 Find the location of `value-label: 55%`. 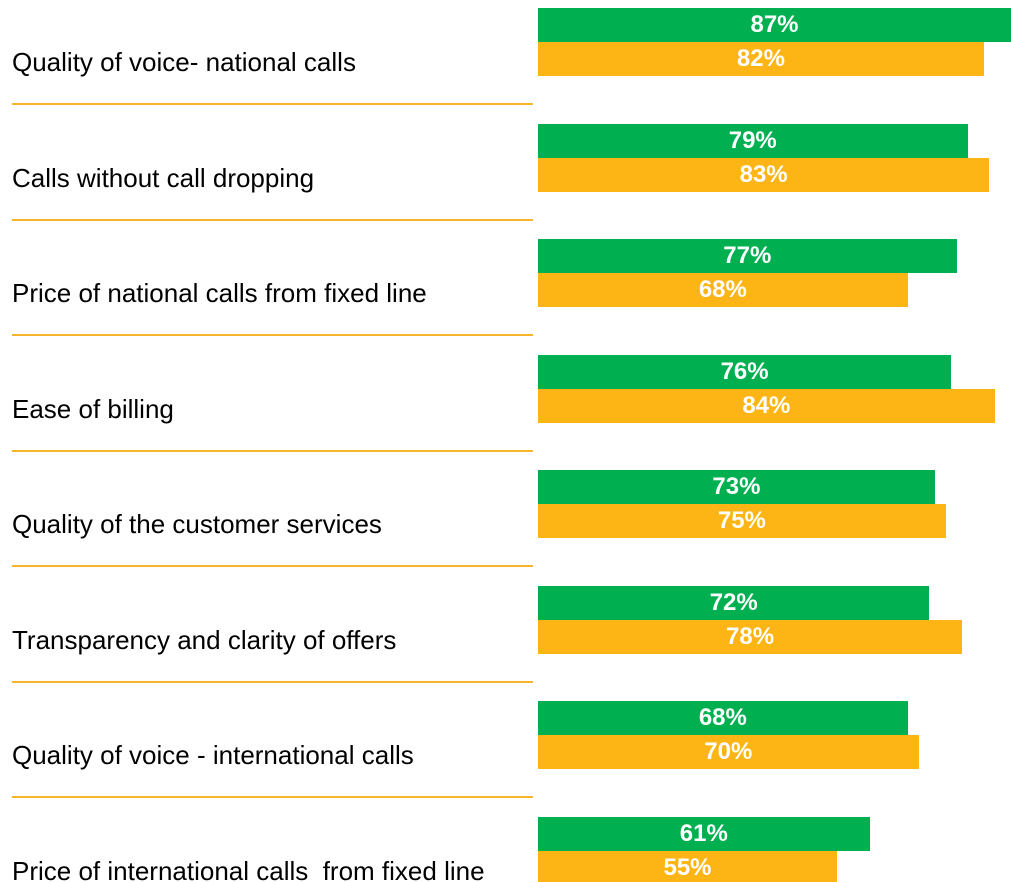

value-label: 55% is located at coordinates (687, 867).